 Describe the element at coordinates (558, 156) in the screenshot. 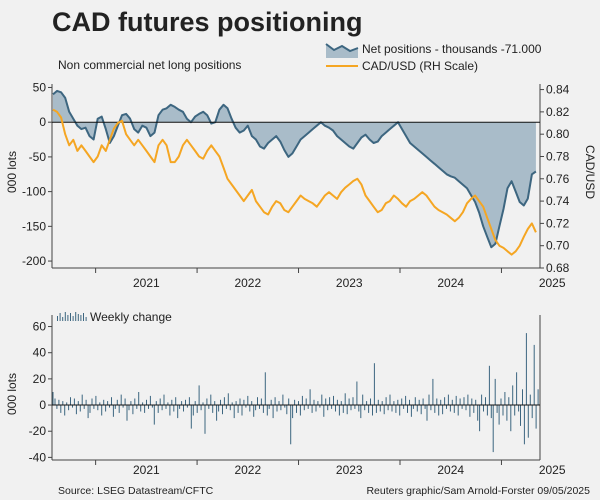

I see `top-right-tick-label: 0.78` at that location.